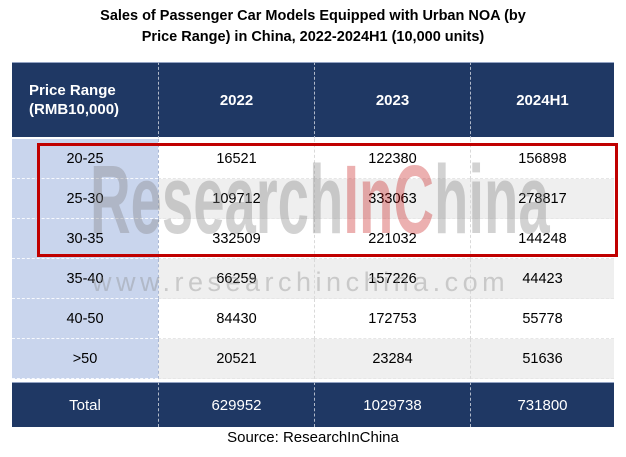  I want to click on value-cell-2023: 172753, so click(392, 319).